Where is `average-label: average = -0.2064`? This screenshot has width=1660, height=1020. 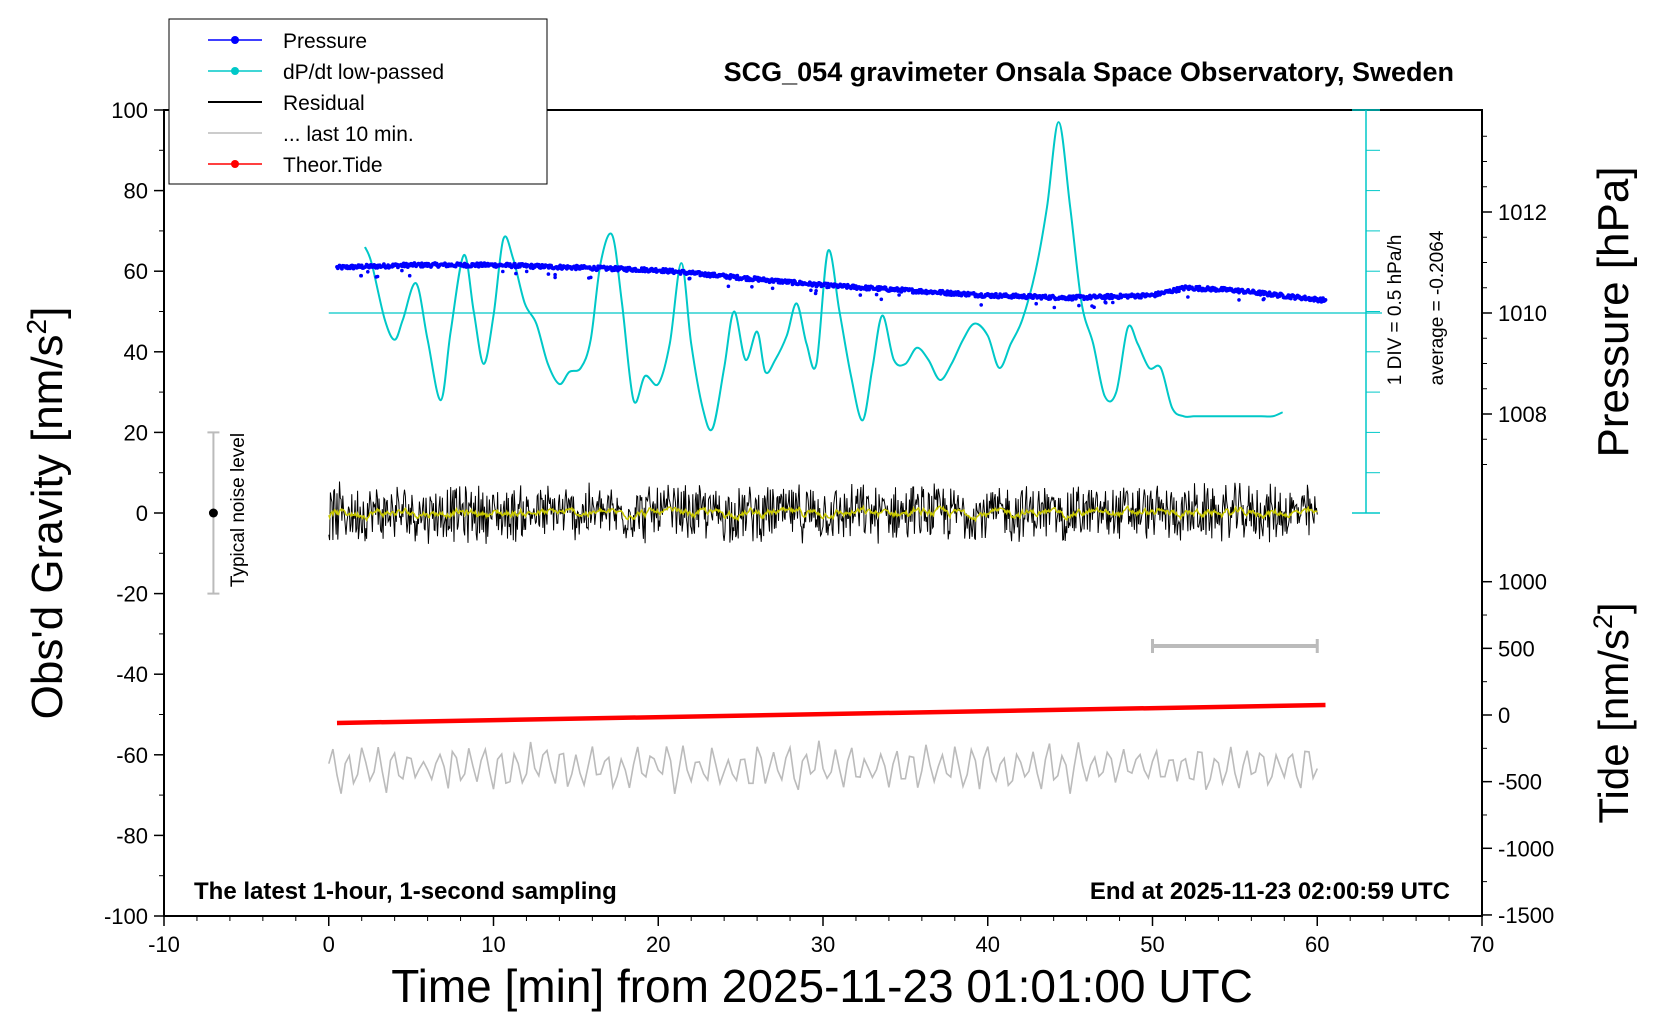
average-label: average = -0.2064 is located at coordinates (1437, 307).